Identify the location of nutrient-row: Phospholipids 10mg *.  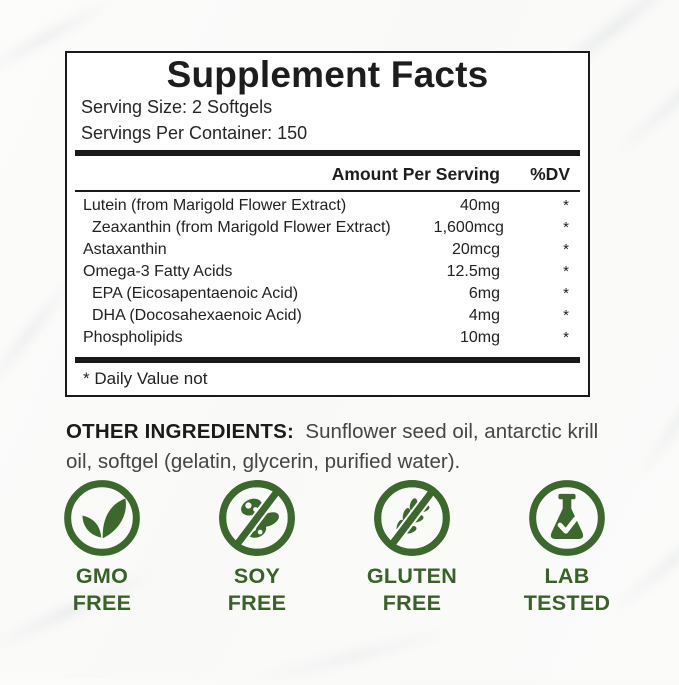
(327, 338).